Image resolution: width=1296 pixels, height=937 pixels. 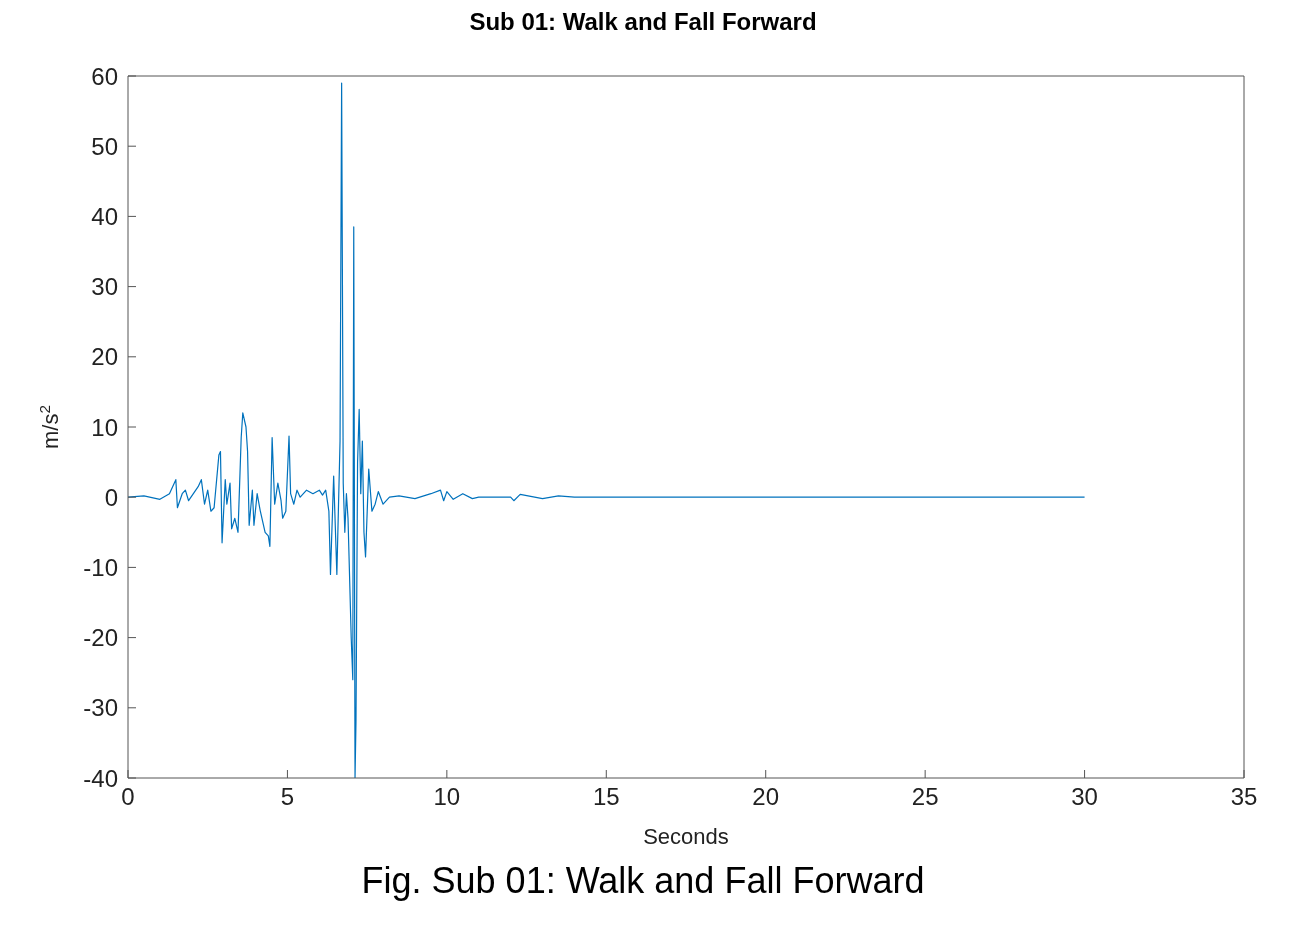 I want to click on y-tick-label: 50, so click(x=104, y=146).